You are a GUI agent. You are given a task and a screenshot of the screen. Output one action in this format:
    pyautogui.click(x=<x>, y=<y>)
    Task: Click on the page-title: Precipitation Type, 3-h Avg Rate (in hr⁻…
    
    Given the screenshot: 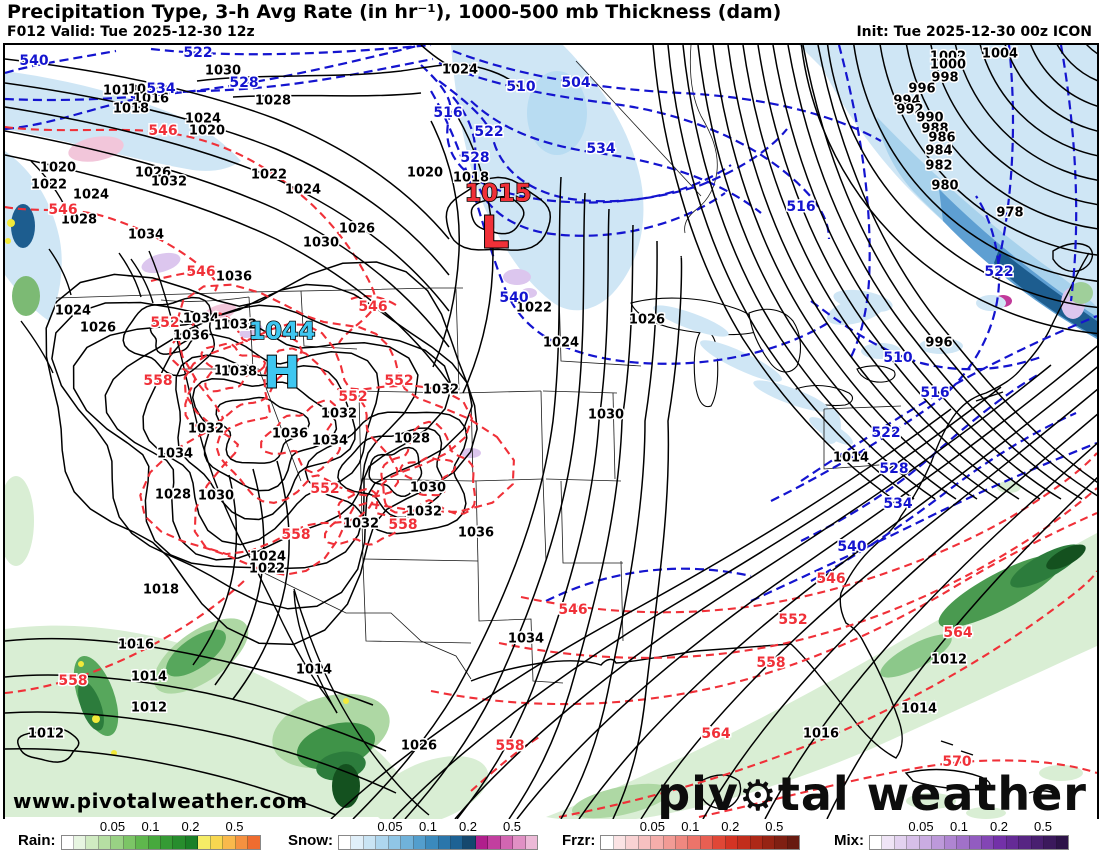 What is the action you would take?
    pyautogui.click(x=394, y=12)
    